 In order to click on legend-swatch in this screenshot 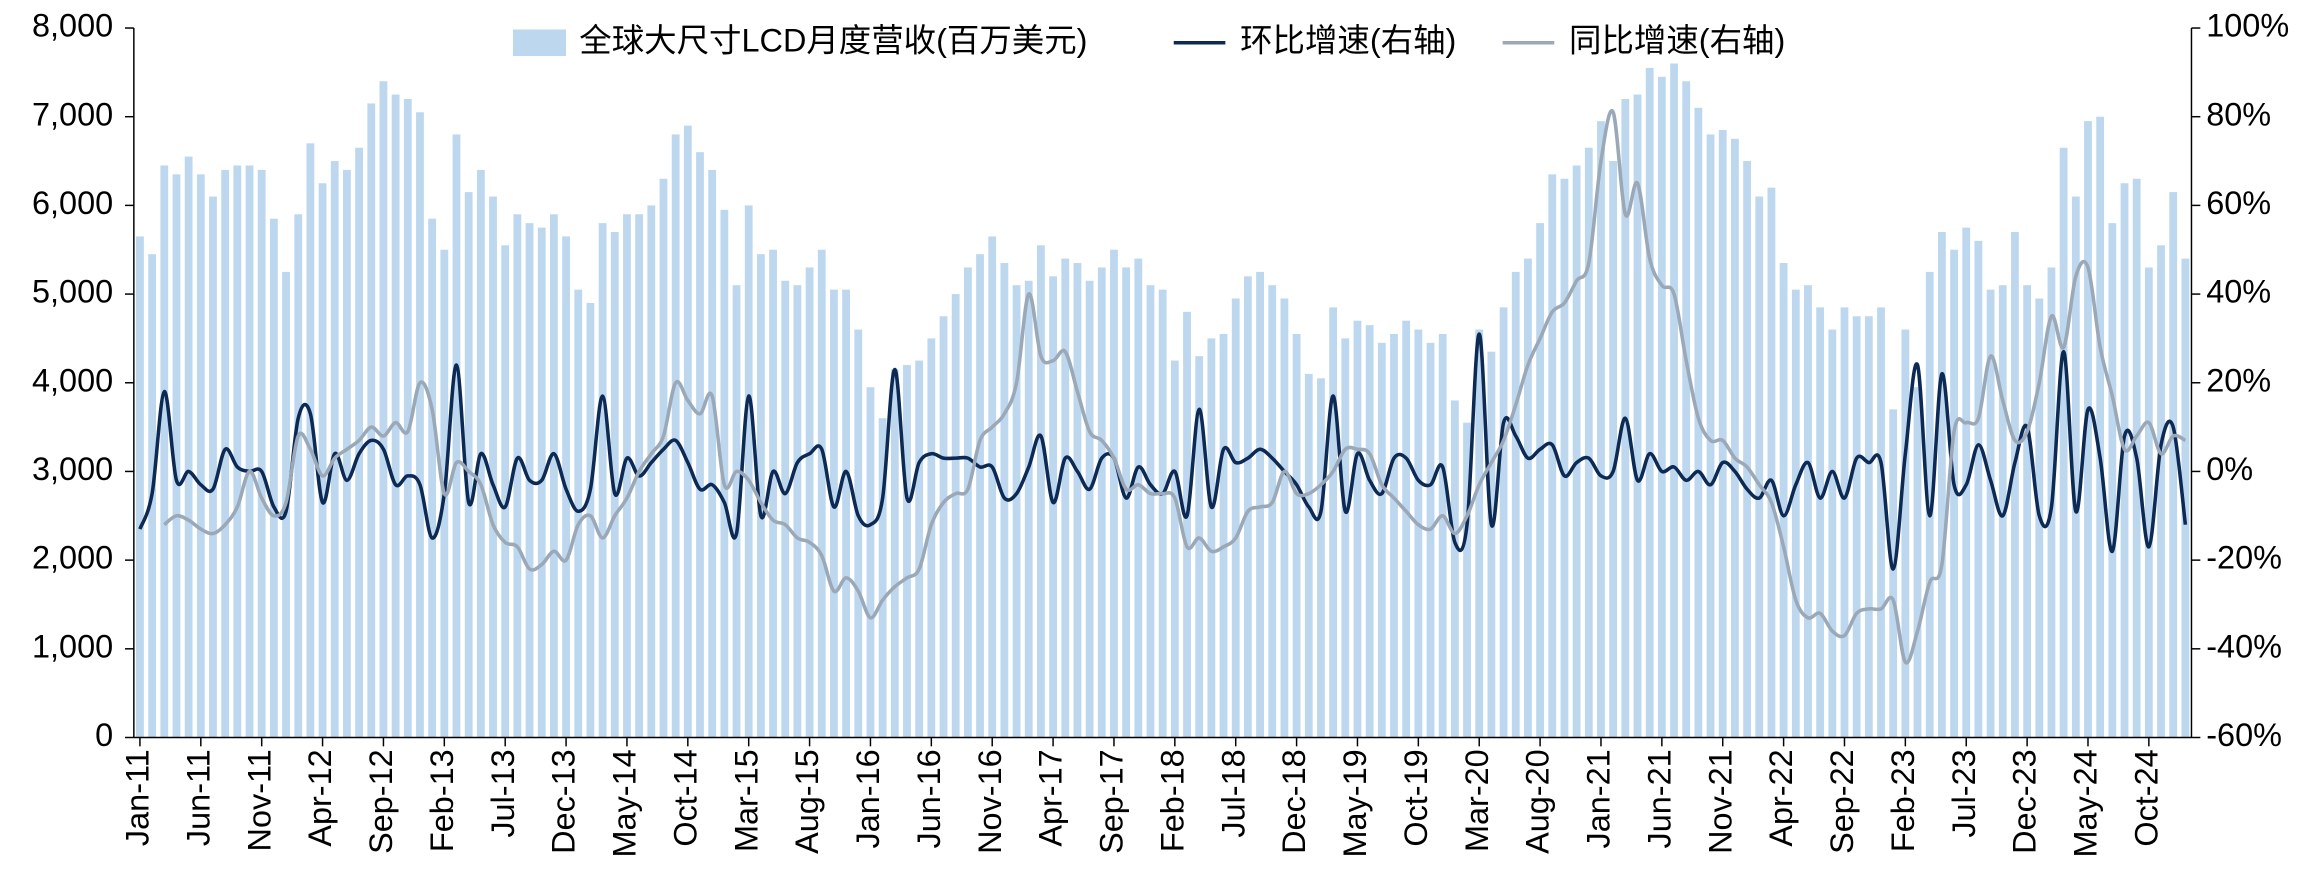, I will do `click(539, 43)`.